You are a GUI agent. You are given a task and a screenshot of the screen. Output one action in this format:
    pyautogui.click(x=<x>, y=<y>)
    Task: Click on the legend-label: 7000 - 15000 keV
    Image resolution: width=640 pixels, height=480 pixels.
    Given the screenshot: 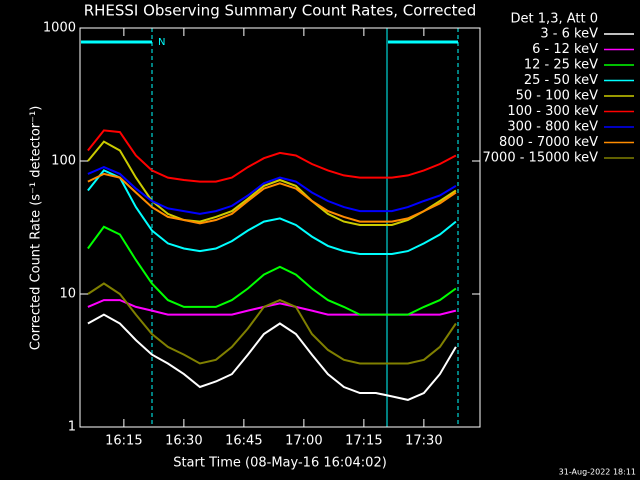 What is the action you would take?
    pyautogui.click(x=541, y=158)
    